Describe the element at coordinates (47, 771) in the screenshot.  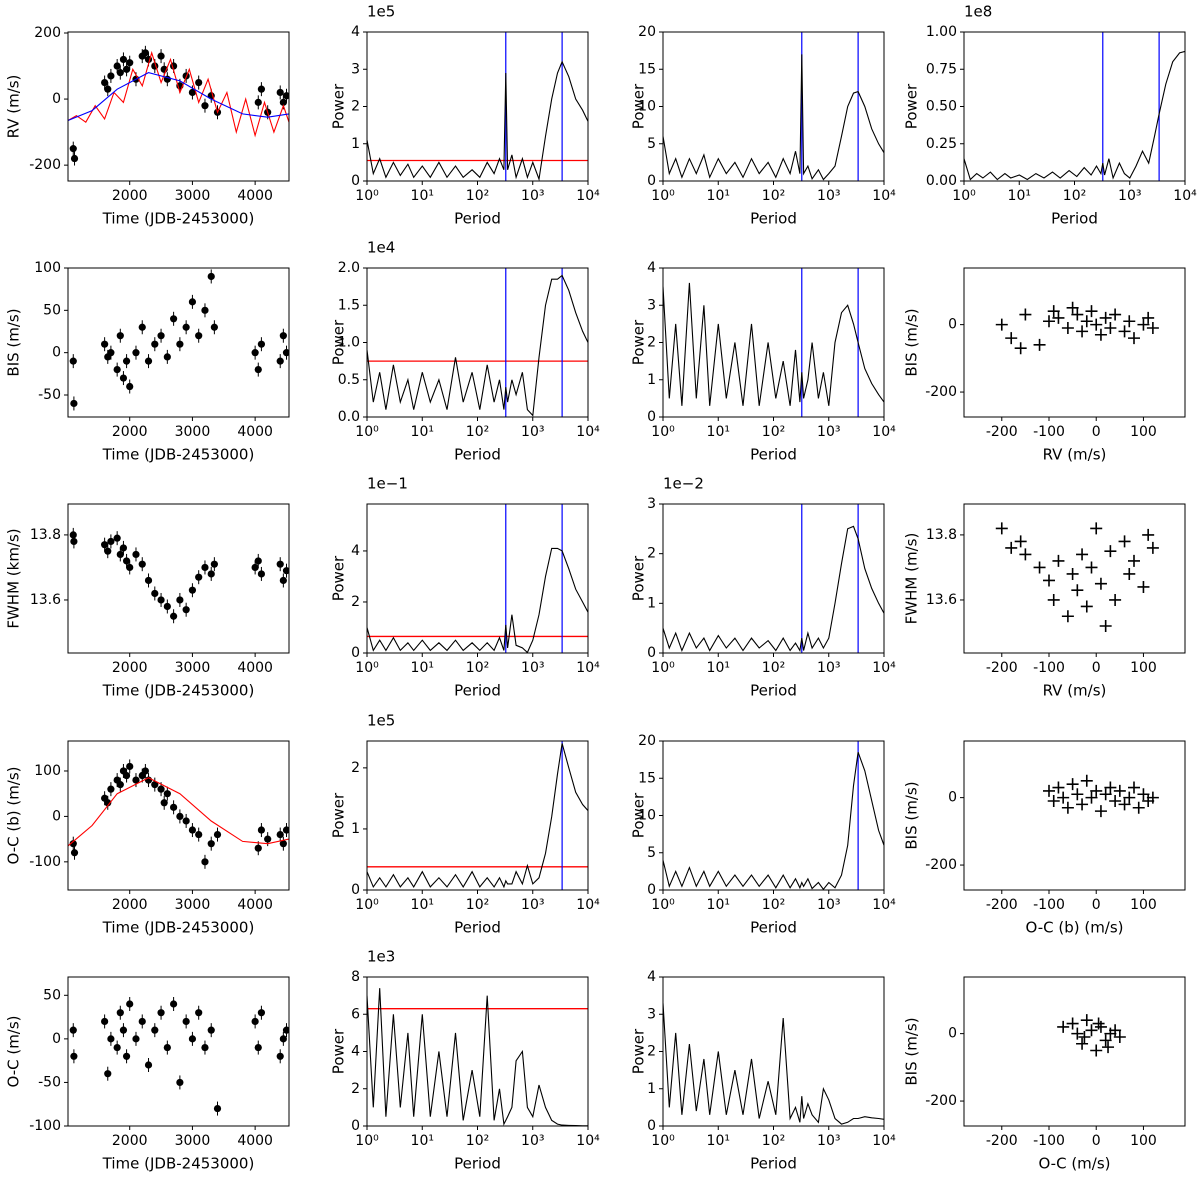
I see `y-tick-label: 100` at that location.